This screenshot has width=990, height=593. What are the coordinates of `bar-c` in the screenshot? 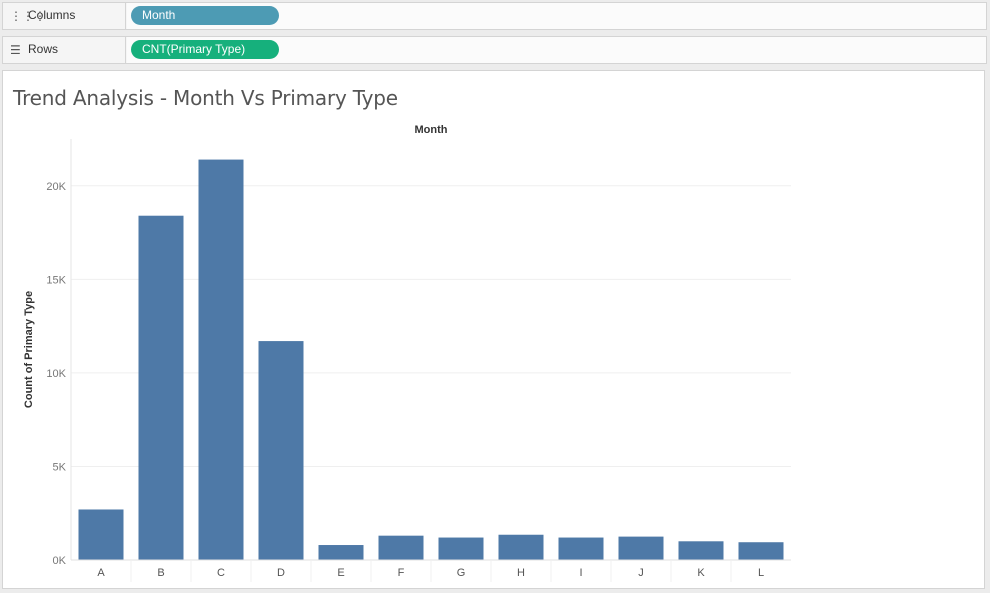 It's located at (221, 359).